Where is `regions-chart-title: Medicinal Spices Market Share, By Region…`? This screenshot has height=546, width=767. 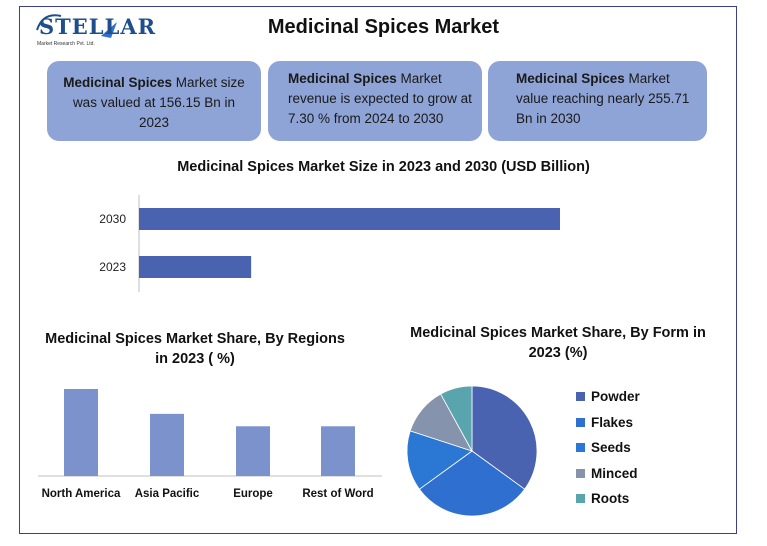 regions-chart-title: Medicinal Spices Market Share, By Region… is located at coordinates (195, 349).